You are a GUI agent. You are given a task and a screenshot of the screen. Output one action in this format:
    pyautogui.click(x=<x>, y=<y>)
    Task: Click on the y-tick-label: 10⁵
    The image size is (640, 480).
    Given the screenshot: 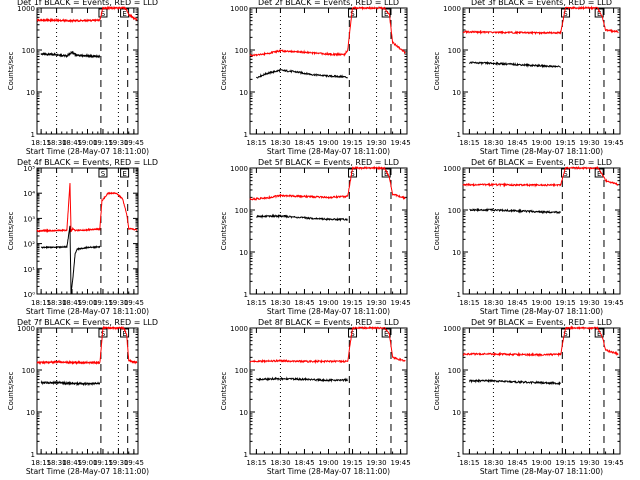 What is the action you would take?
    pyautogui.click(x=29, y=169)
    